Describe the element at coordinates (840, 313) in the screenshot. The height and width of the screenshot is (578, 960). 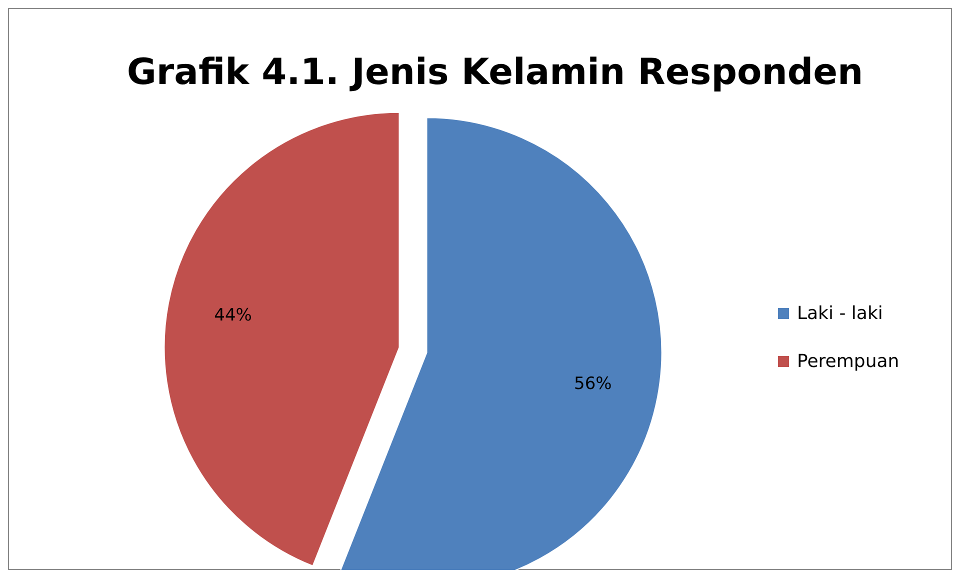
I see `legend-label: Laki - laki` at that location.